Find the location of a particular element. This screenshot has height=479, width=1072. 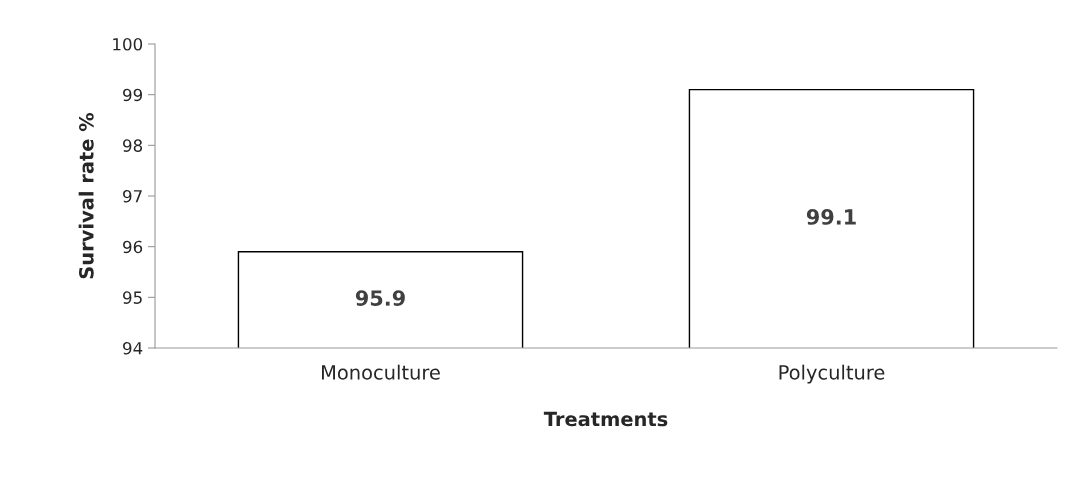

y-tick-label: 99 is located at coordinates (133, 95).